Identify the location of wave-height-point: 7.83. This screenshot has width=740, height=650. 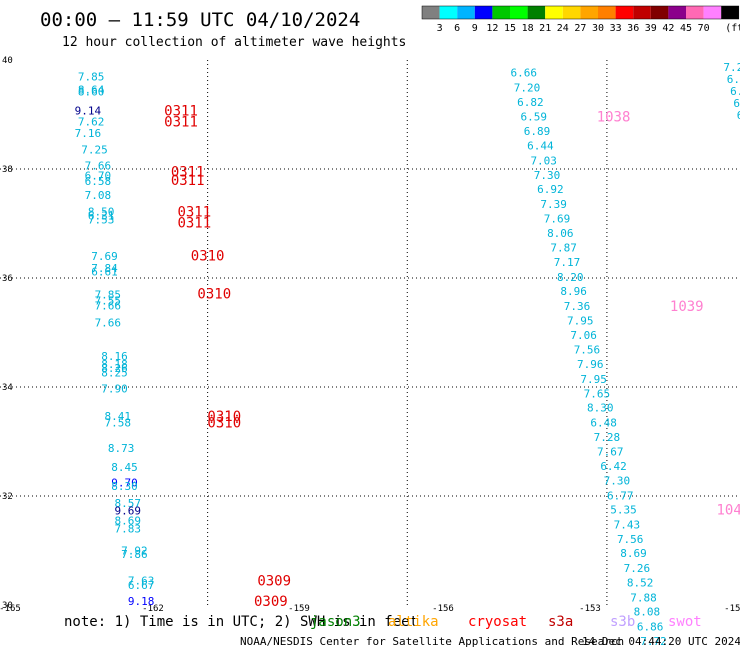
(128, 529).